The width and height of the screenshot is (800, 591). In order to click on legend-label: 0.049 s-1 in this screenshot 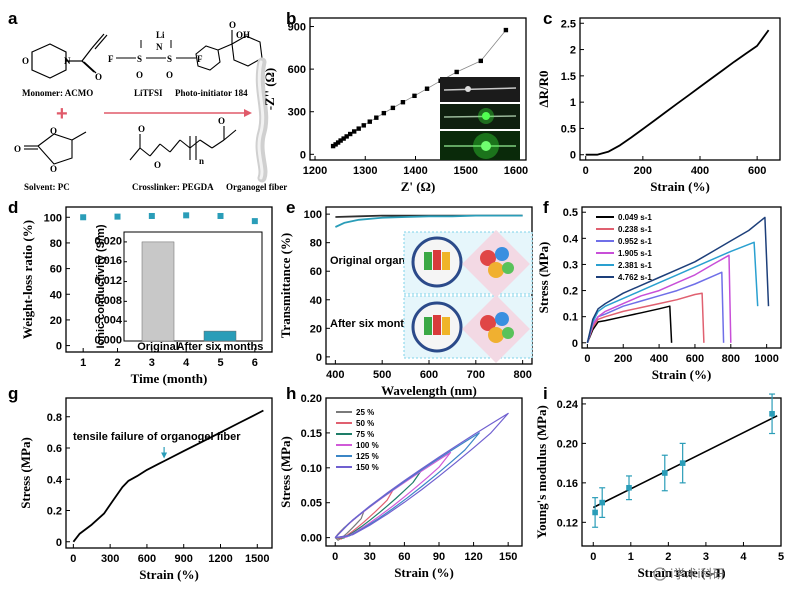, I will do `click(635, 217)`.